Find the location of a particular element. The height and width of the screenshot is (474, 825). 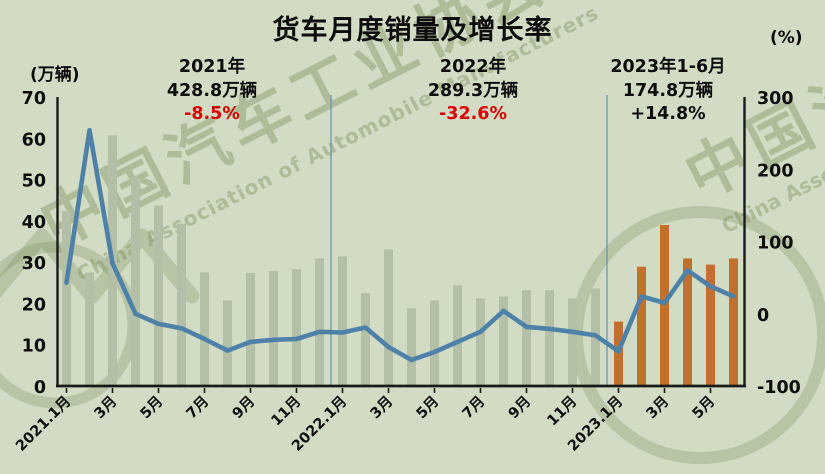

annotation-year: 2022年 is located at coordinates (473, 67).